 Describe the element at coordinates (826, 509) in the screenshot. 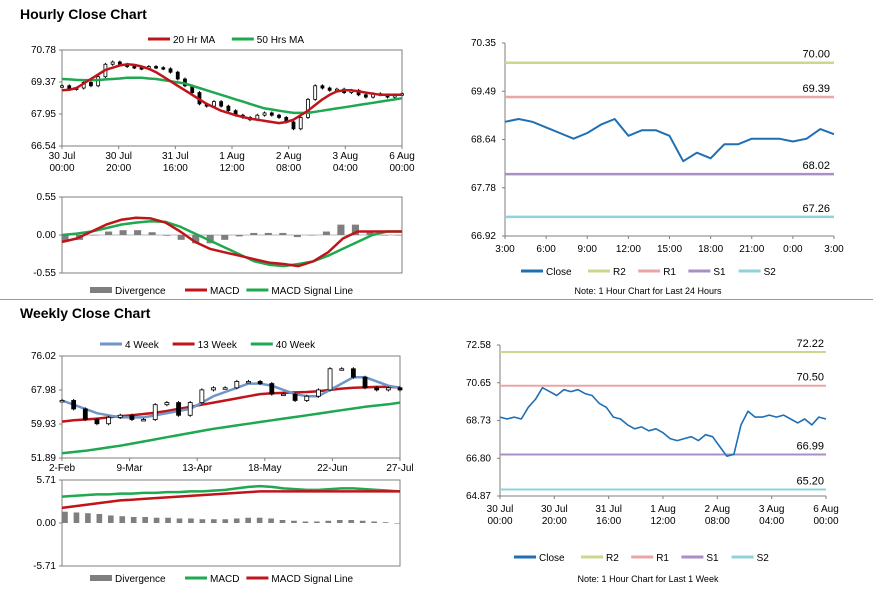

I see `weekly-pivot-x-tick: 6 Aug` at that location.